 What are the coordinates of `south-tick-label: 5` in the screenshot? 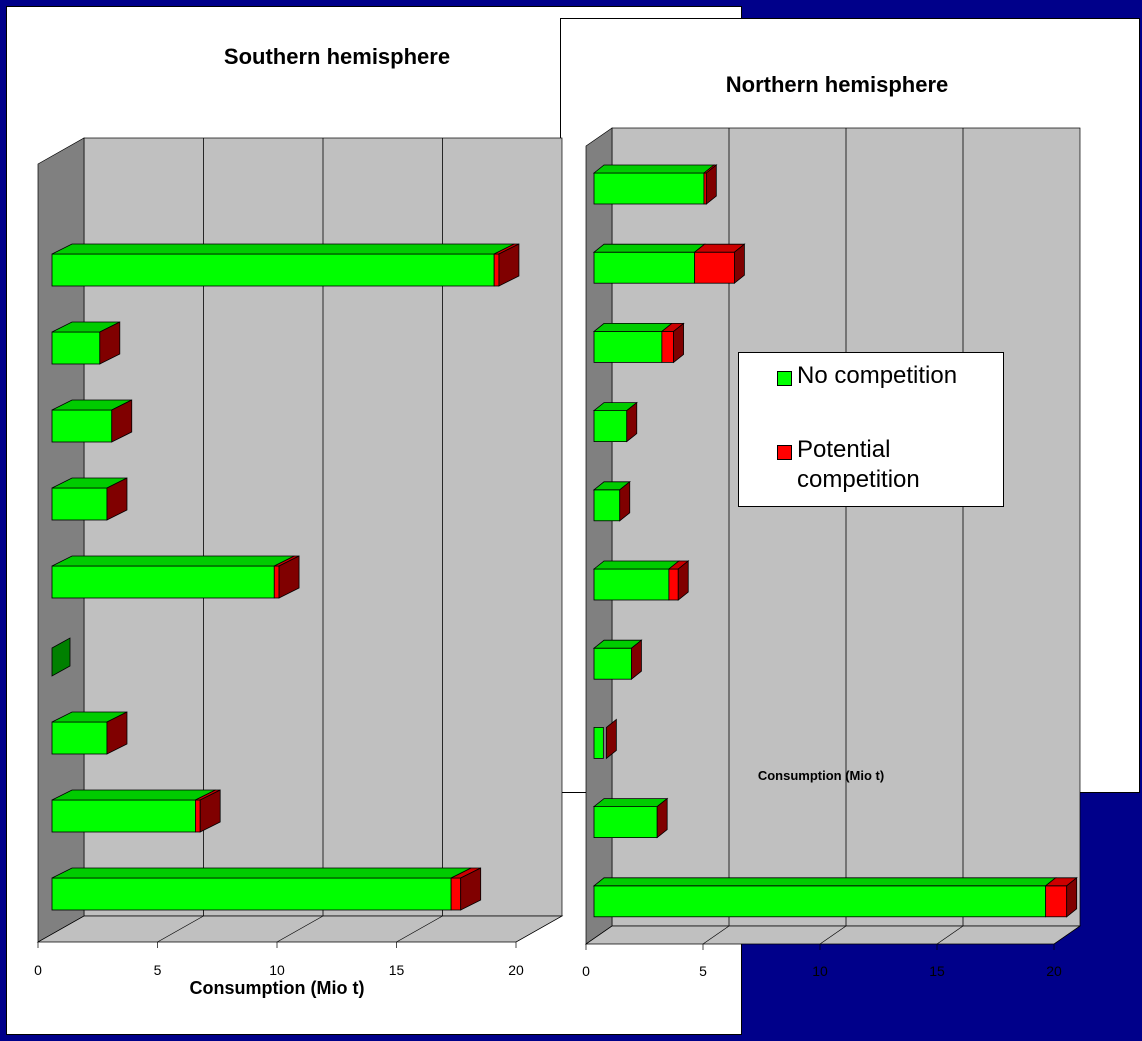 It's located at (158, 970).